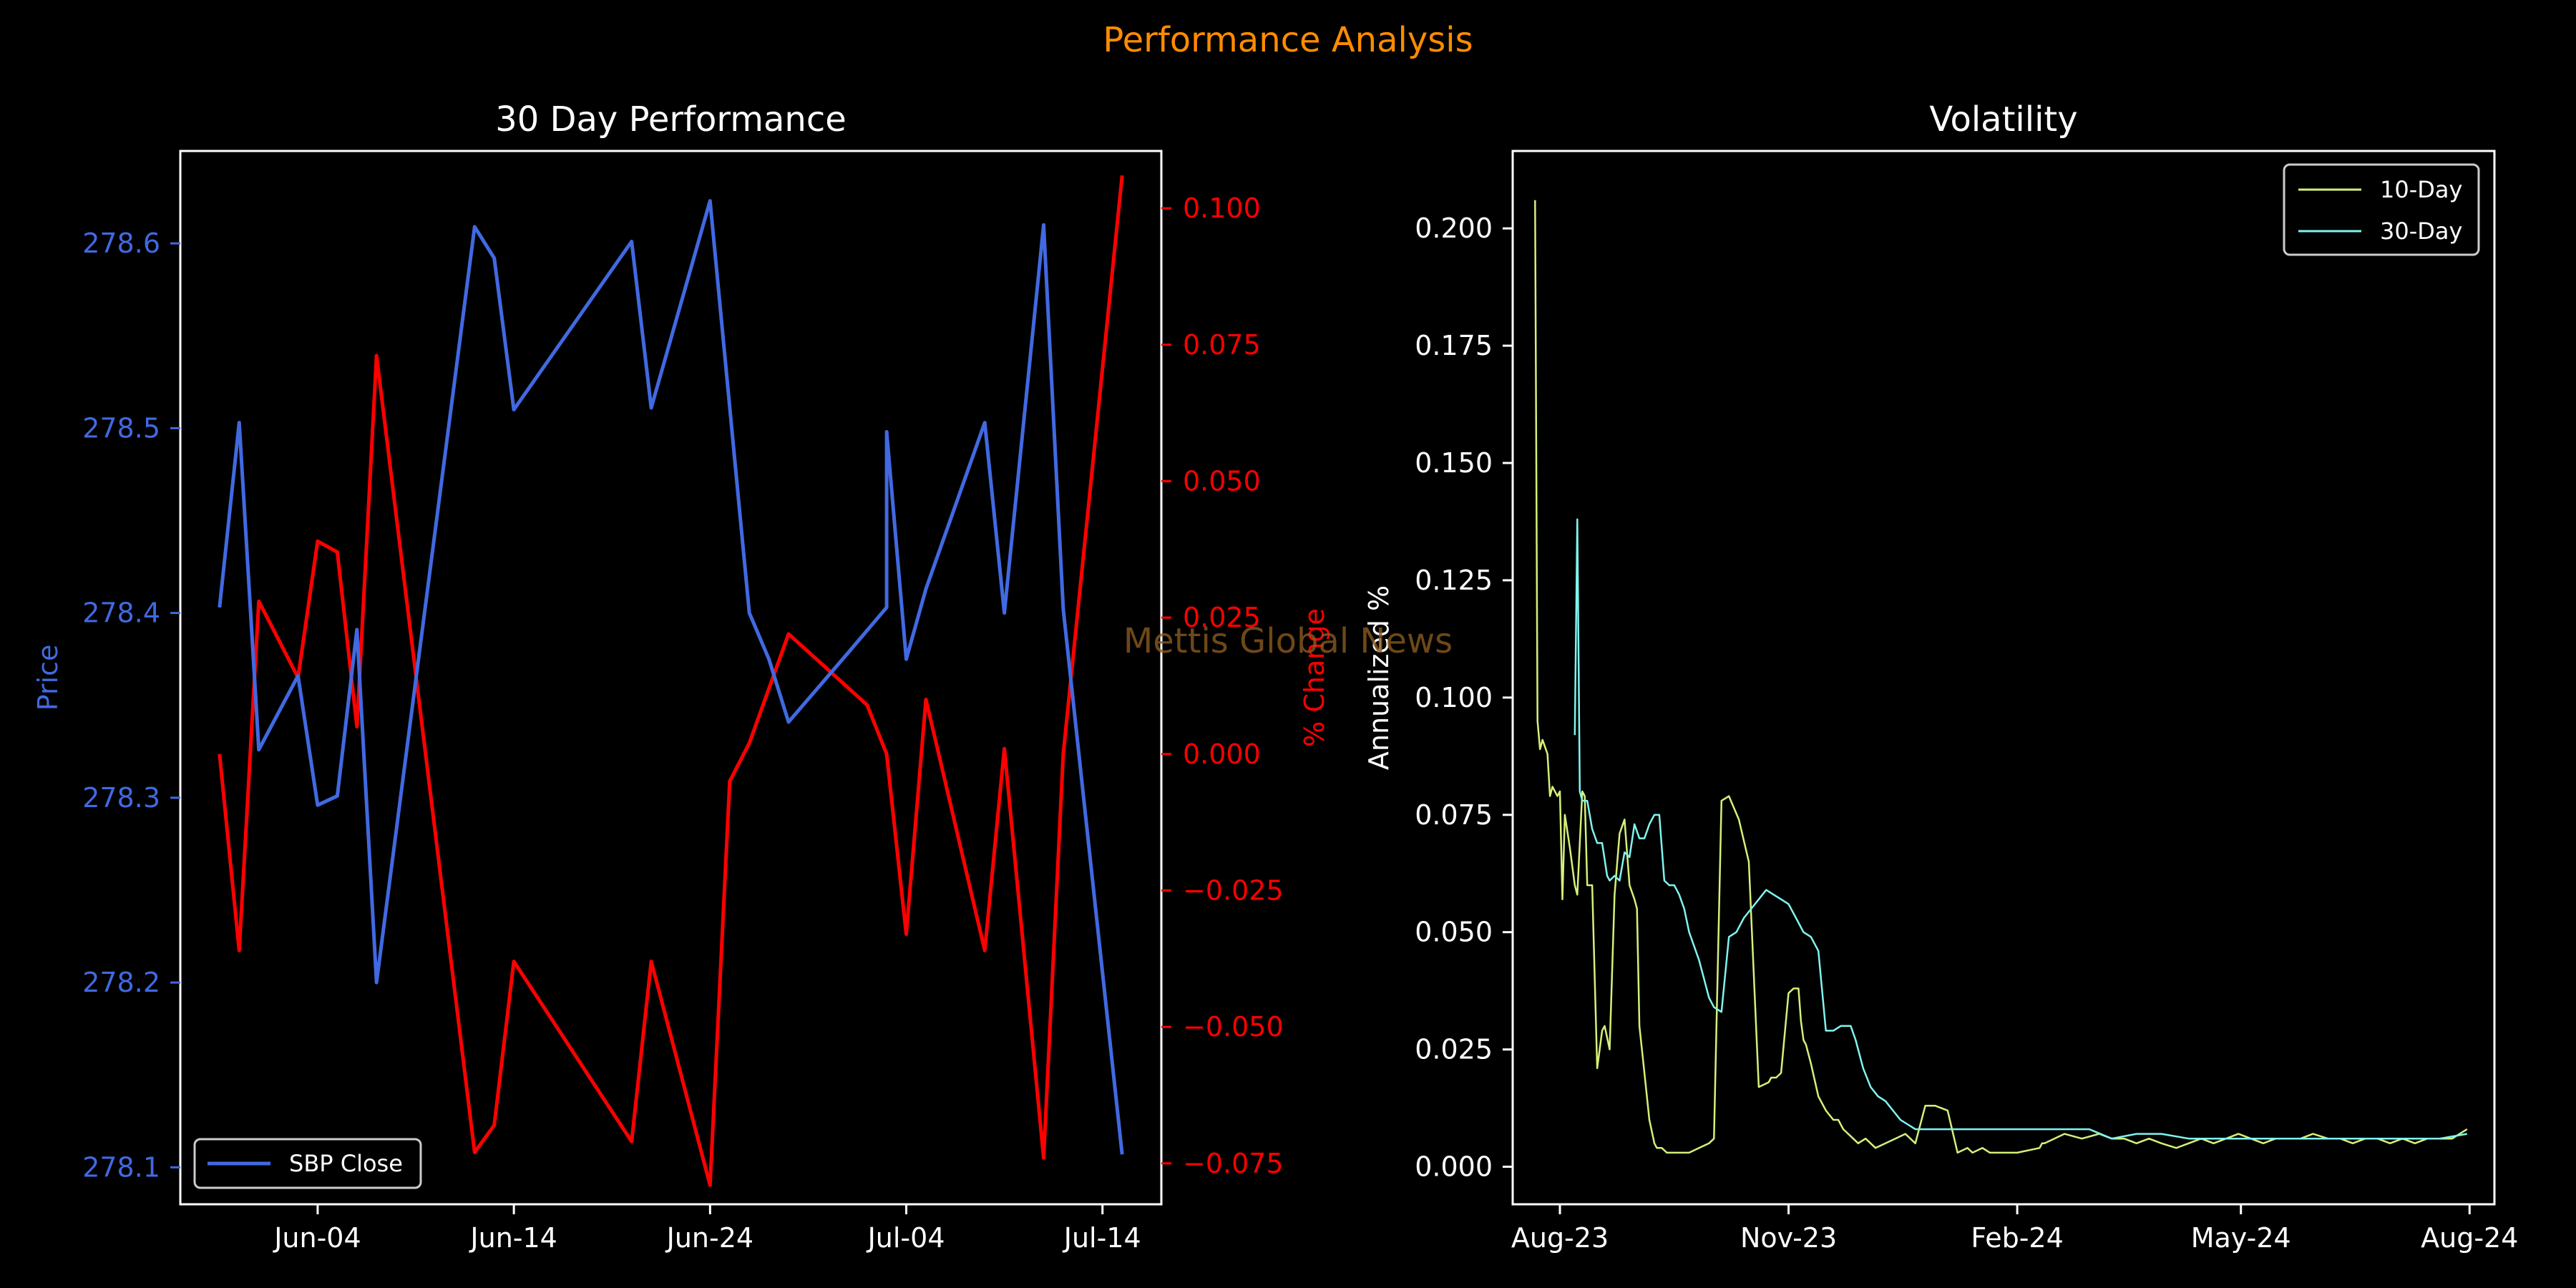  I want to click on pct-tick-label: −0.075, so click(1233, 1163).